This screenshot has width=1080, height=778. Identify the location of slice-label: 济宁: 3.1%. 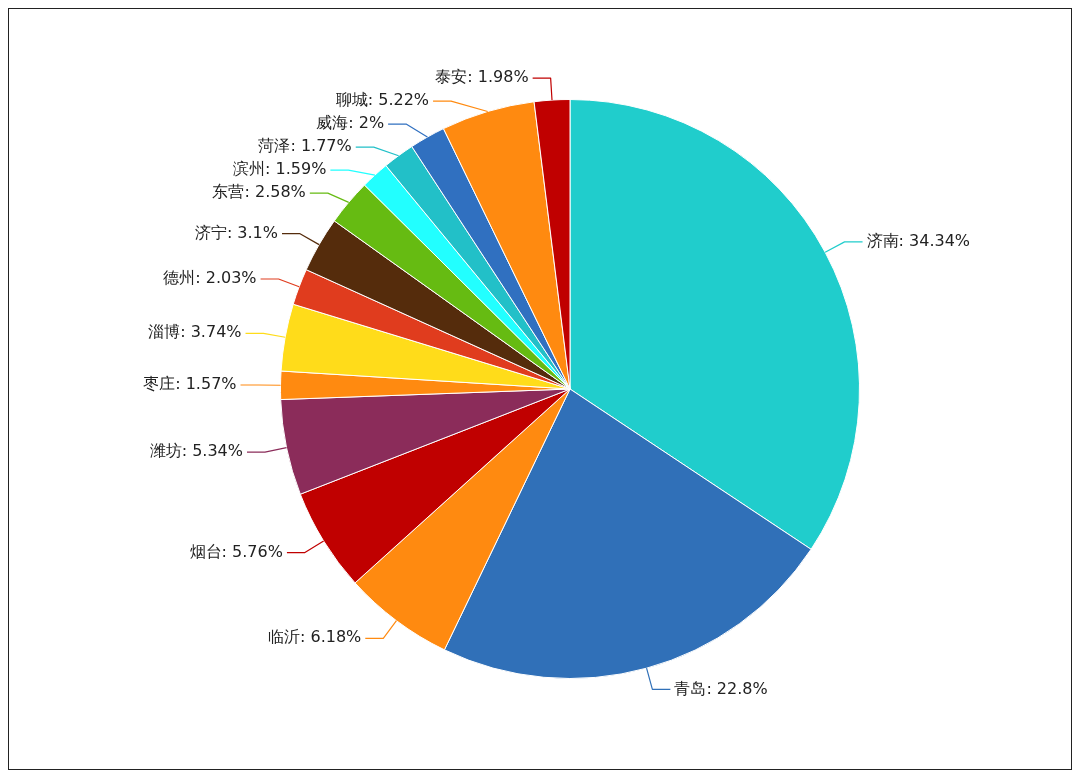
(236, 232).